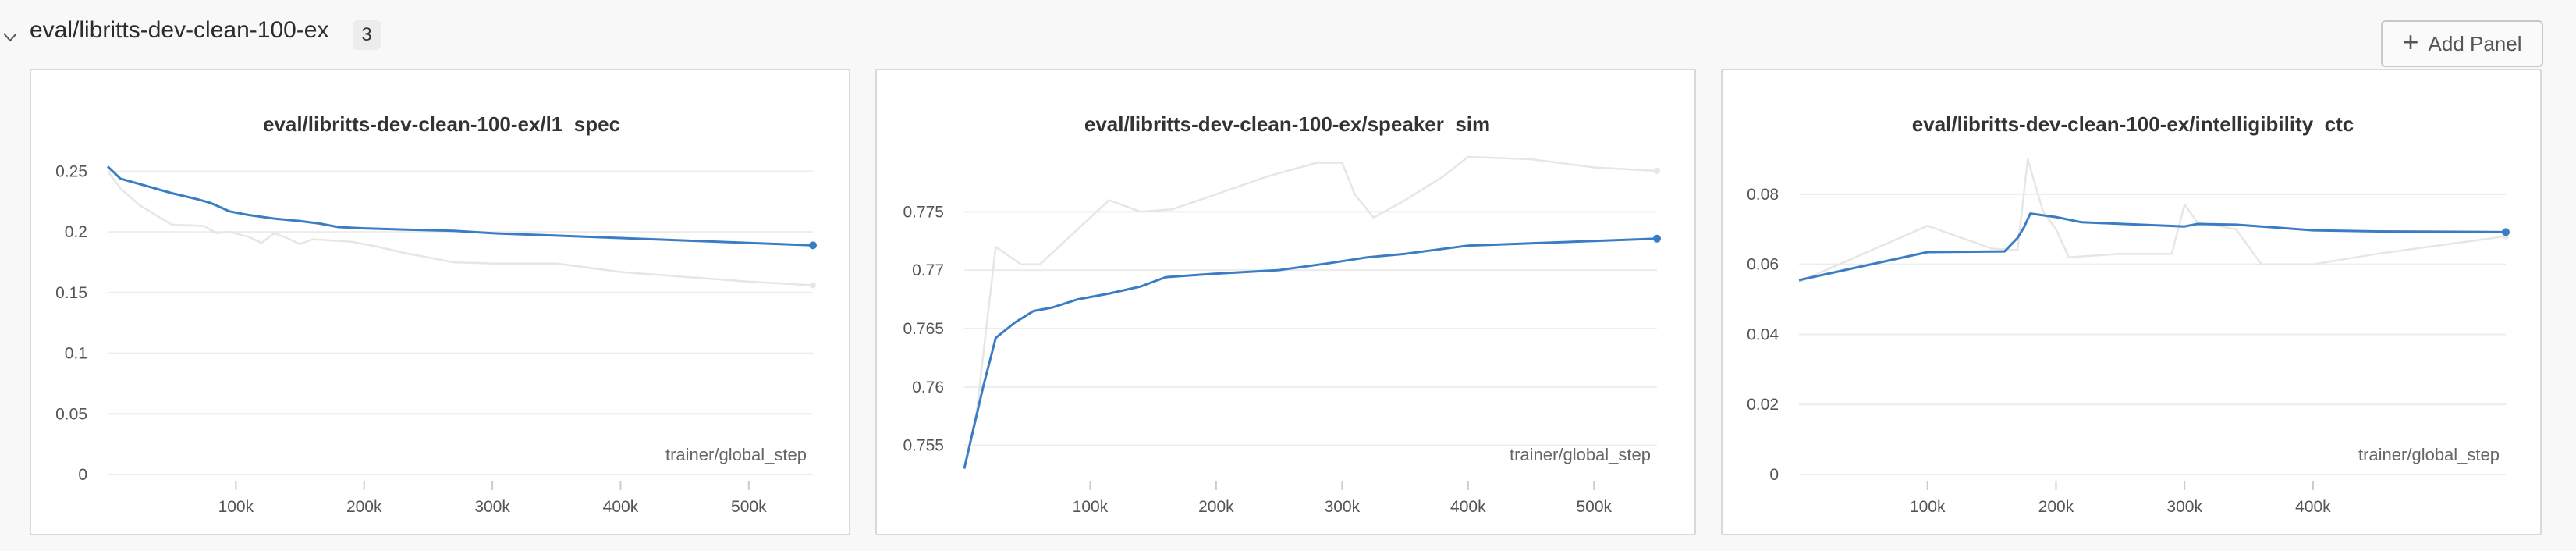 This screenshot has width=2576, height=551. What do you see at coordinates (10, 37) in the screenshot?
I see `chevron-down-icon` at bounding box center [10, 37].